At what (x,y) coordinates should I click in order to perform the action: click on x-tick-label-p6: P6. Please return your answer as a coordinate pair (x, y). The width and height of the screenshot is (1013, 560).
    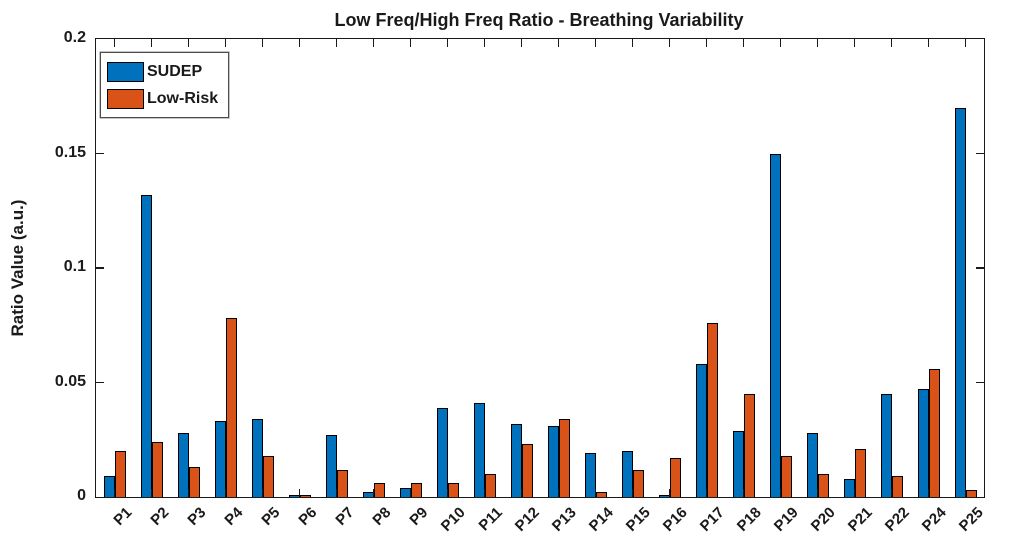
    Looking at the image, I should click on (308, 517).